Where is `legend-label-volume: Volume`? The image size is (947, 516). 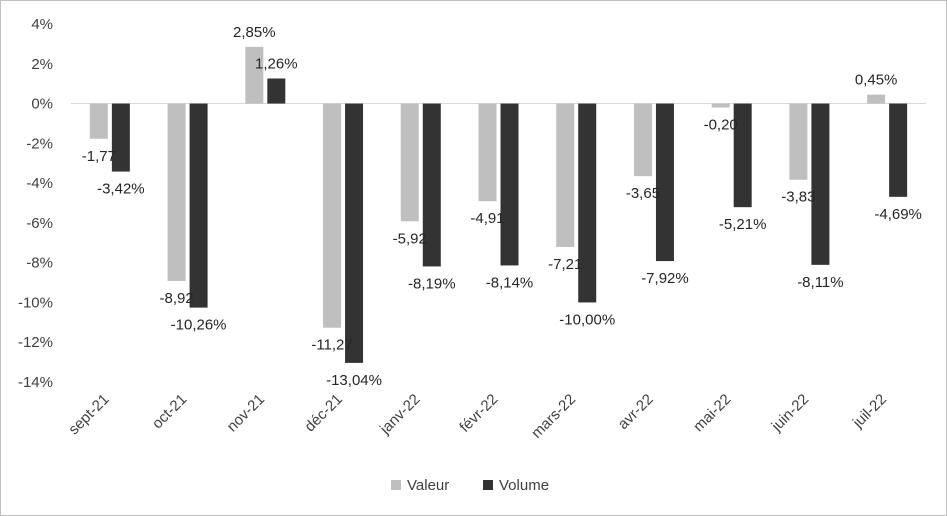 legend-label-volume: Volume is located at coordinates (524, 485).